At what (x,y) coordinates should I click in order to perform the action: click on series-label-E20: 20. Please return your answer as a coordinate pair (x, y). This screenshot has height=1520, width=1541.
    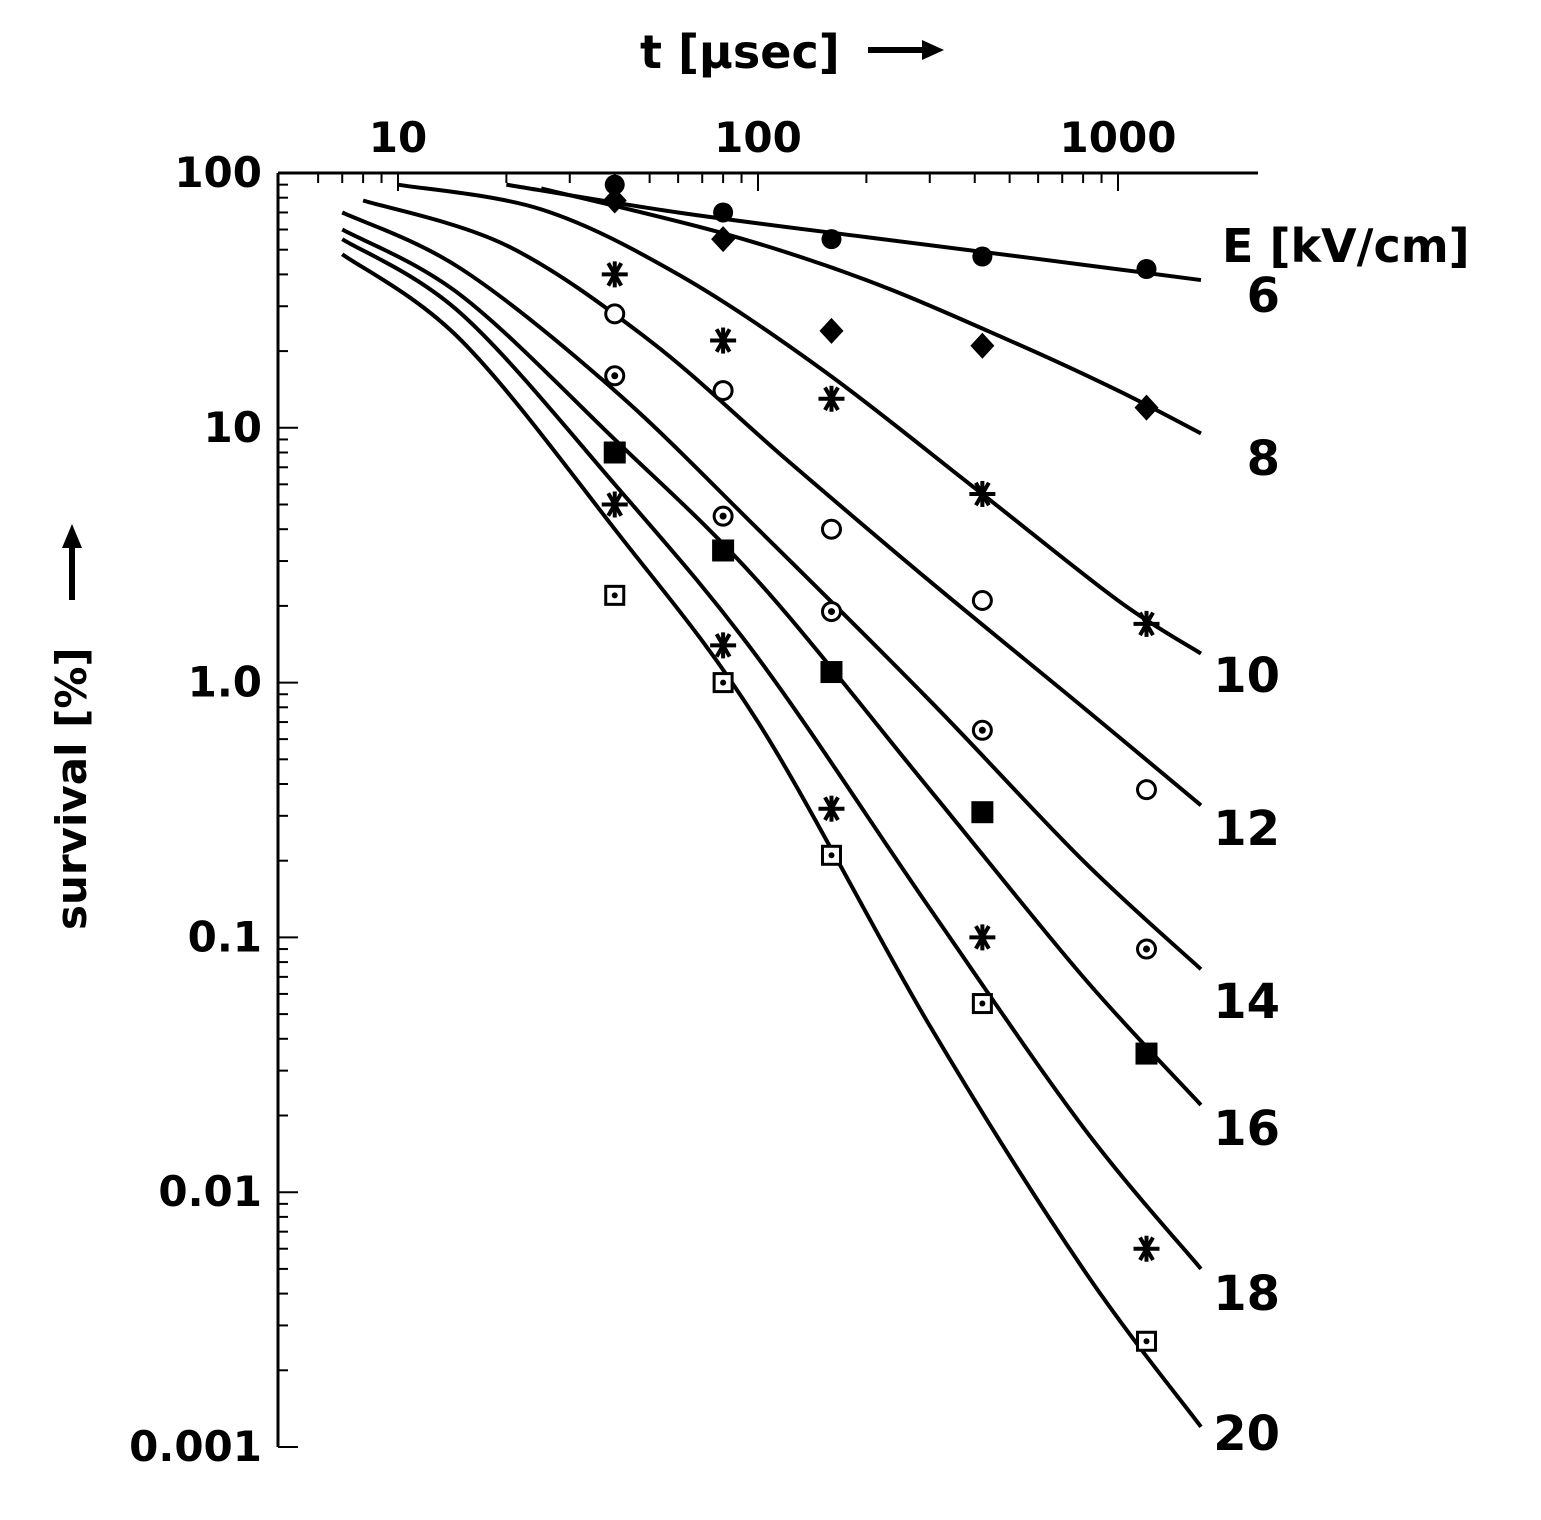
    Looking at the image, I should click on (1246, 1434).